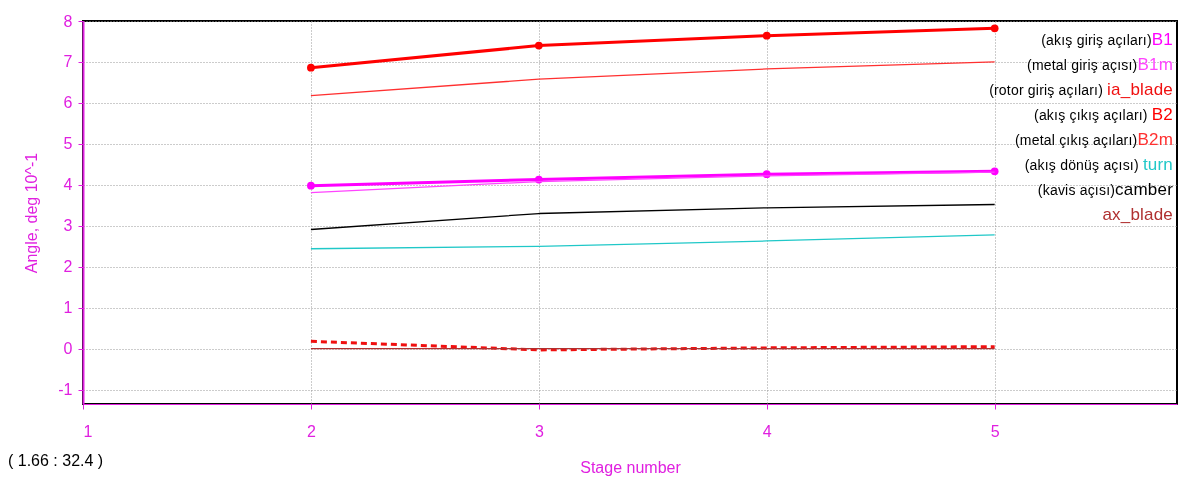 This screenshot has height=482, width=1189. Describe the element at coordinates (68, 144) in the screenshot. I see `y-tick-label: 5` at that location.